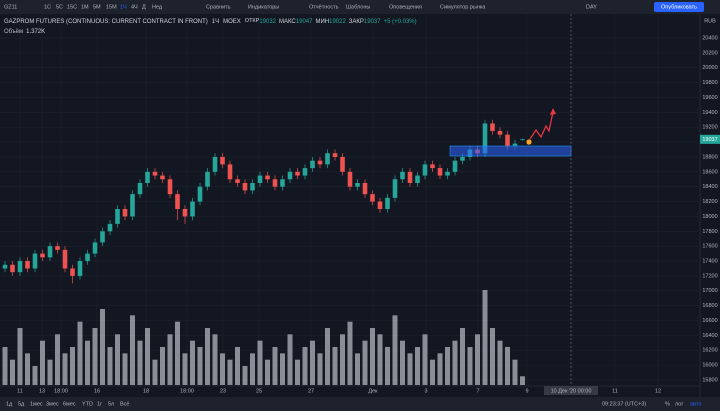 This screenshot has height=411, width=720. Describe the element at coordinates (267, 22) in the screenshot. I see `open: 19032` at that location.